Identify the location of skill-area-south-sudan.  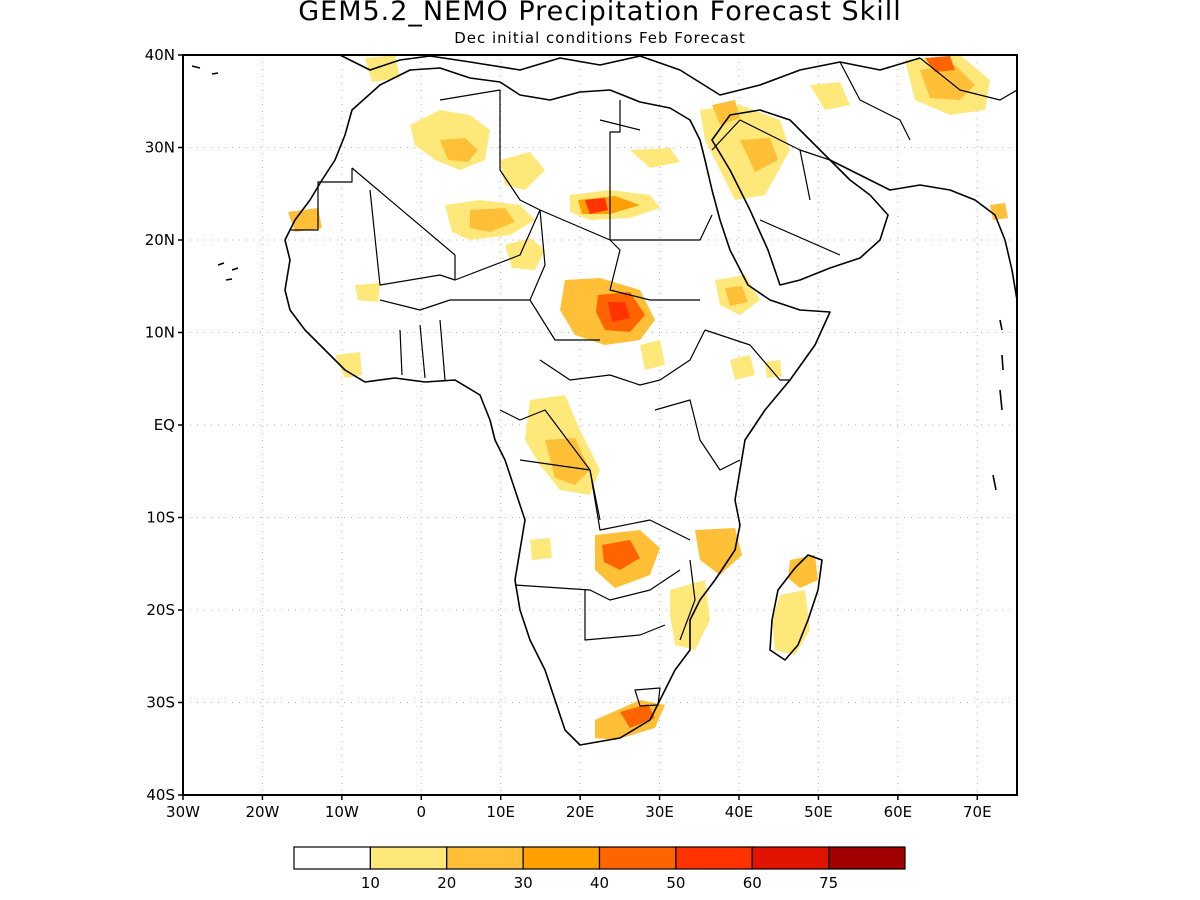
(652, 355).